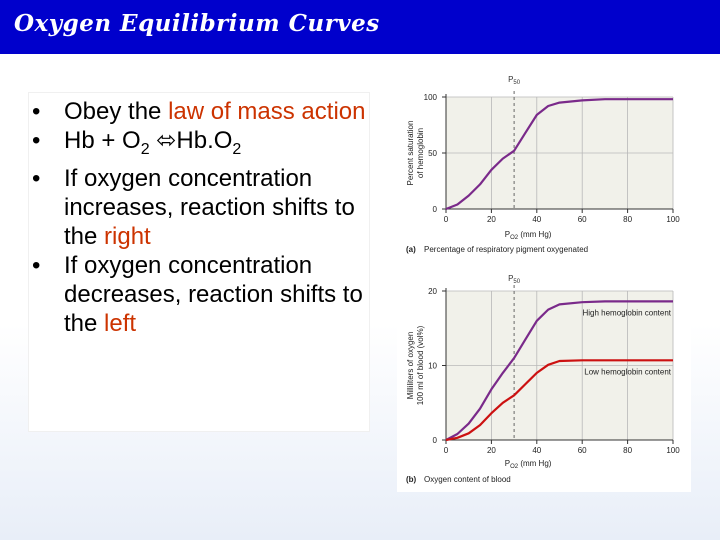  I want to click on highlight-text: law of mass action, so click(267, 111).